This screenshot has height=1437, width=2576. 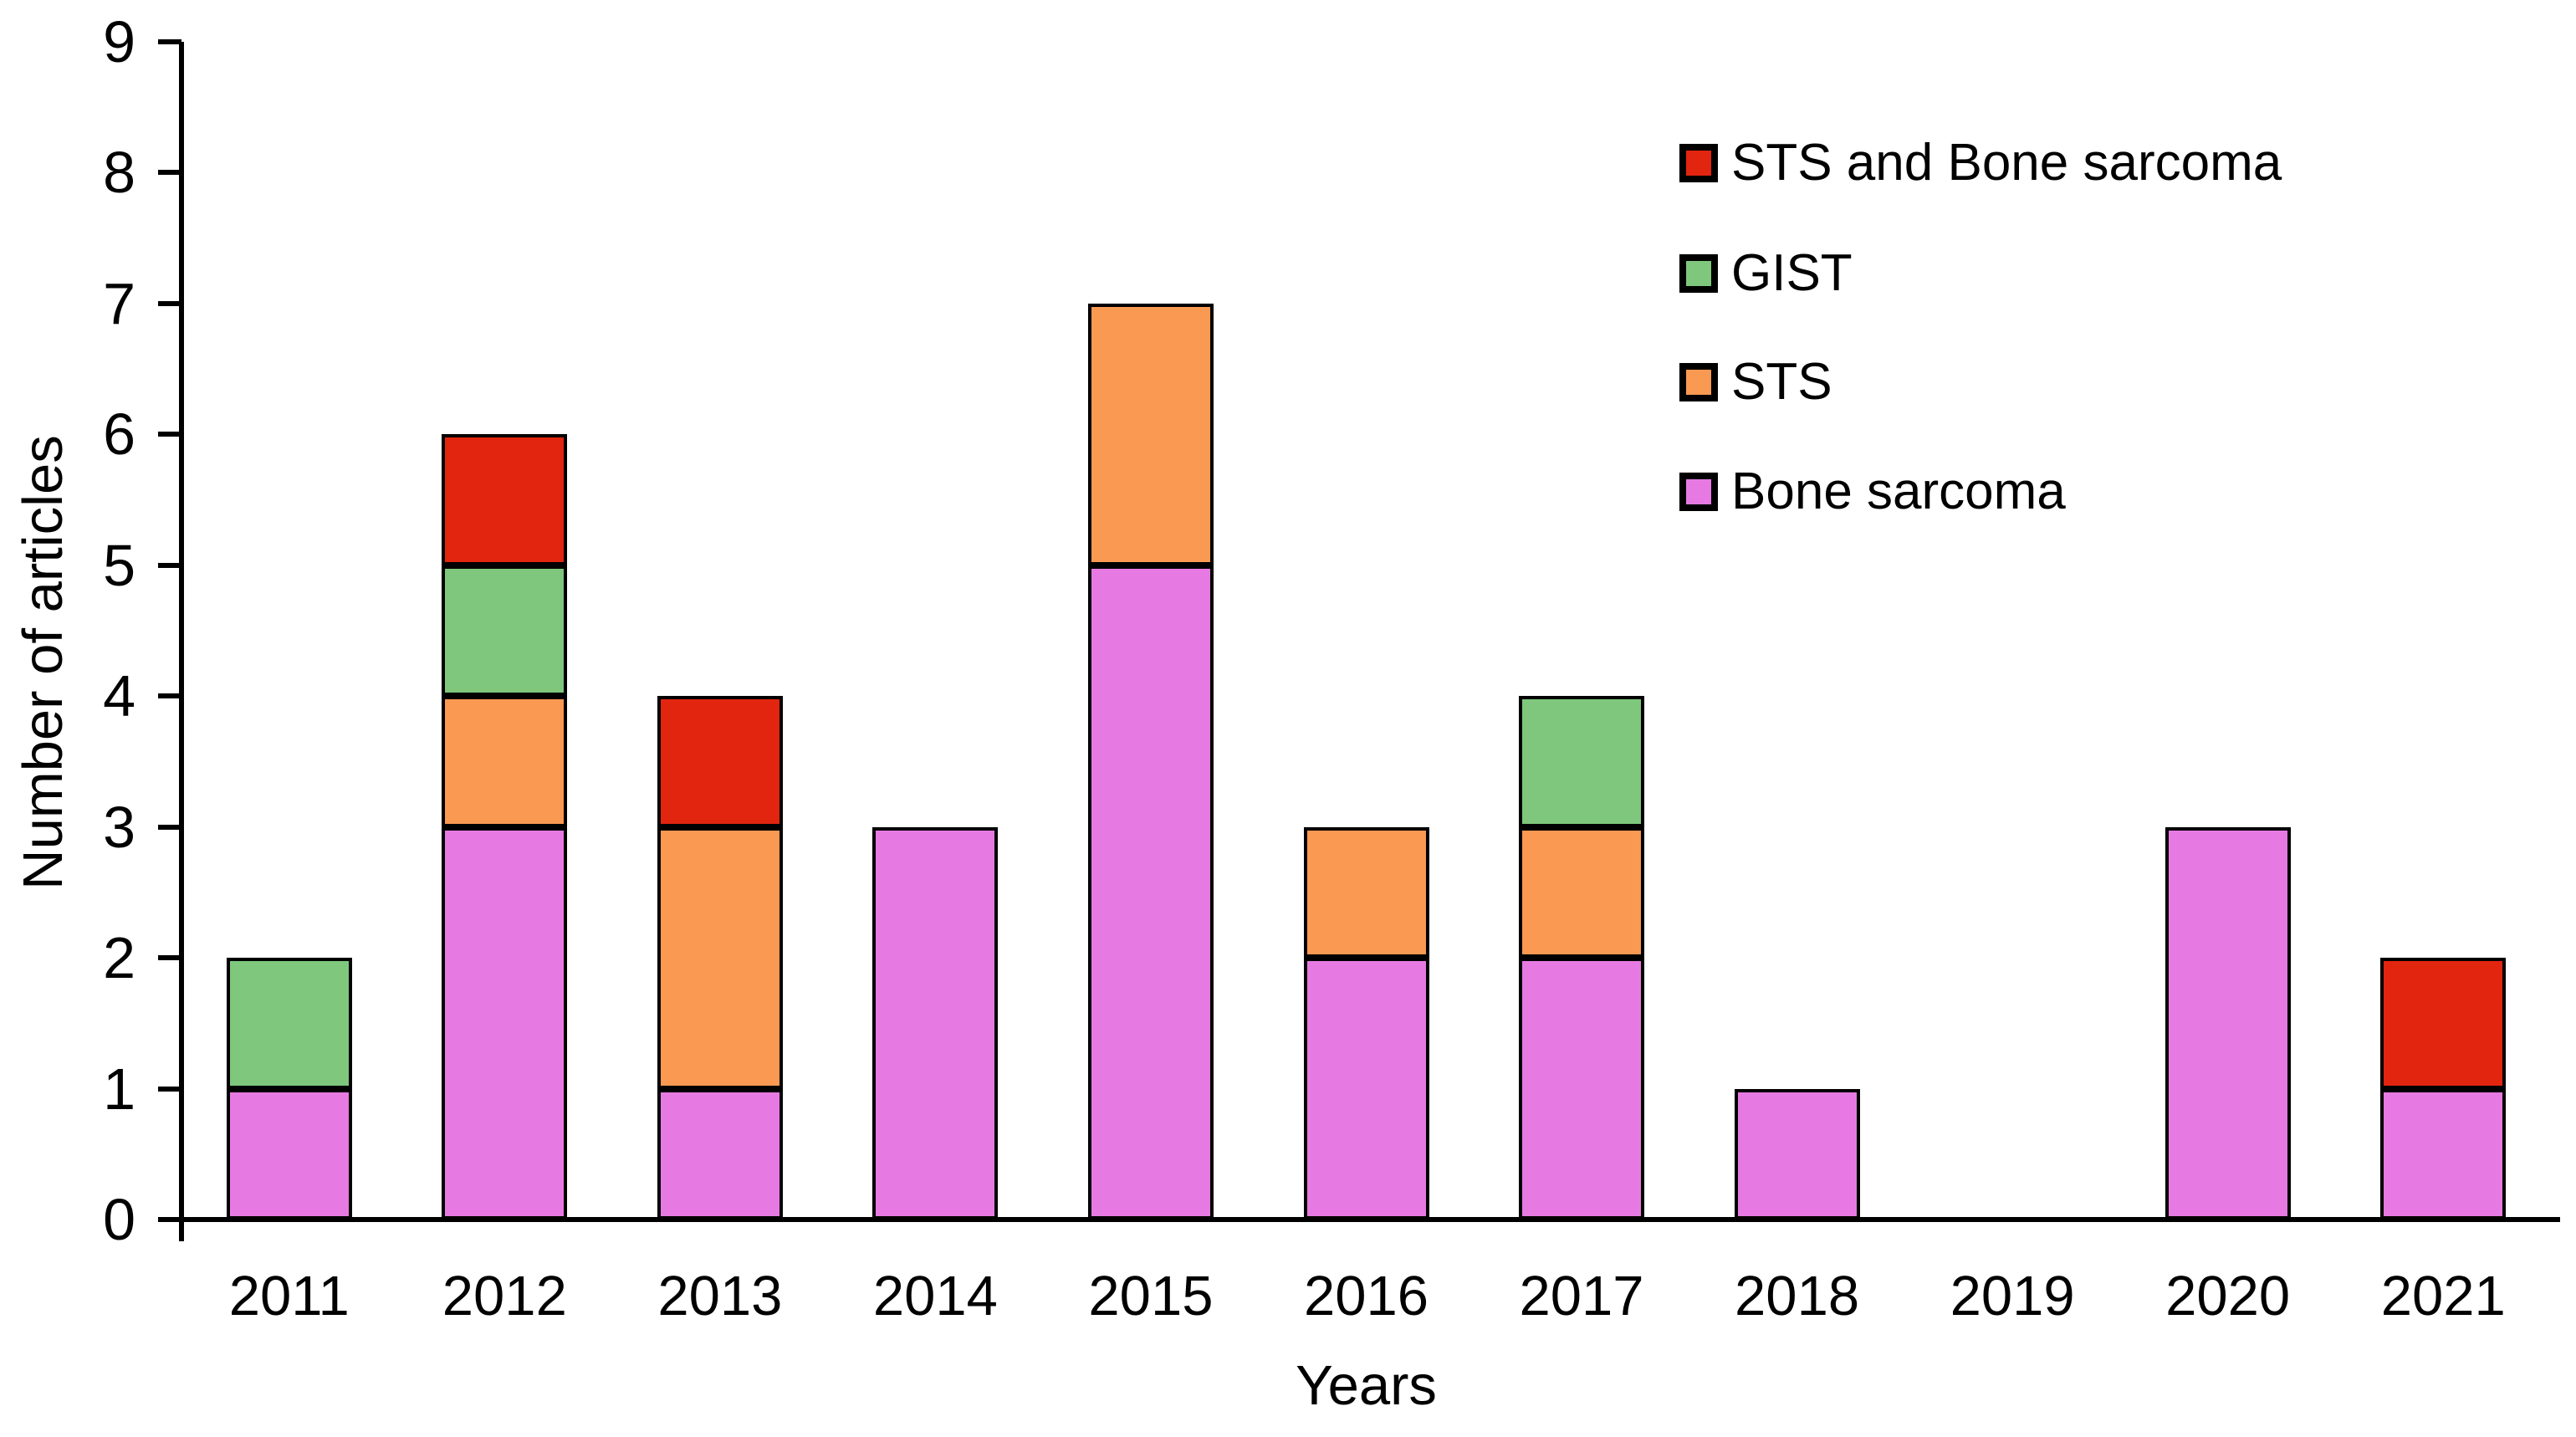 I want to click on bar-segment-2014-bone-sarcoma, so click(x=935, y=1023).